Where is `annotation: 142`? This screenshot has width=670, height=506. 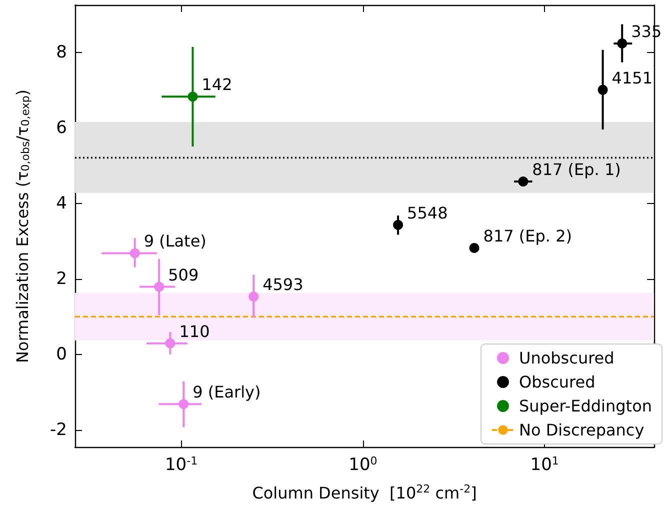 annotation: 142 is located at coordinates (217, 84).